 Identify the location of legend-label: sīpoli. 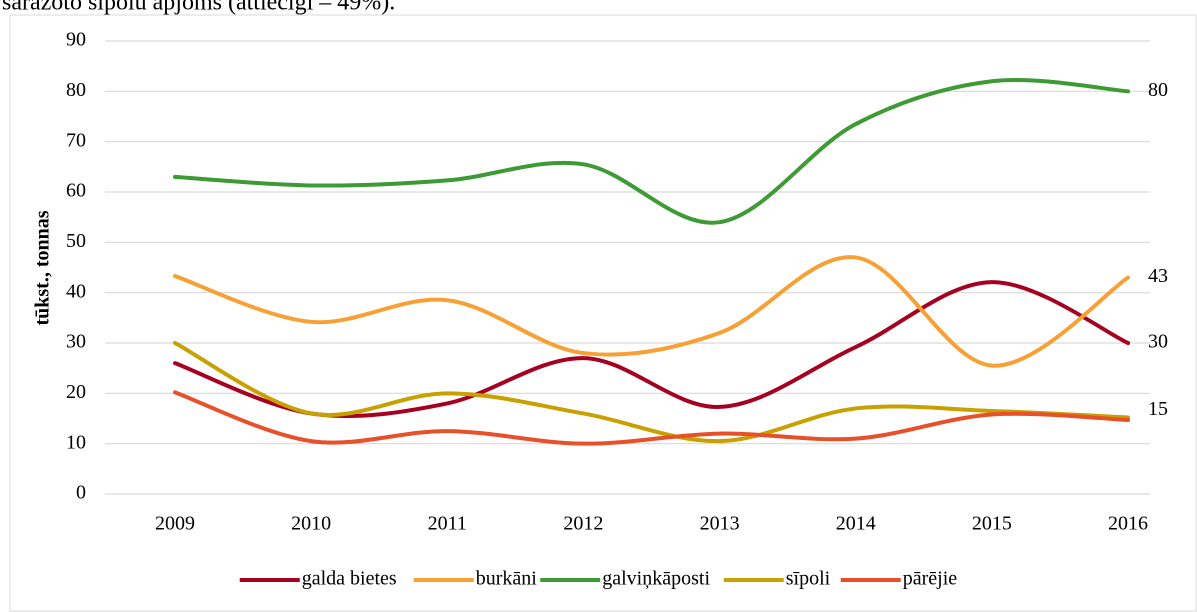
(808, 579).